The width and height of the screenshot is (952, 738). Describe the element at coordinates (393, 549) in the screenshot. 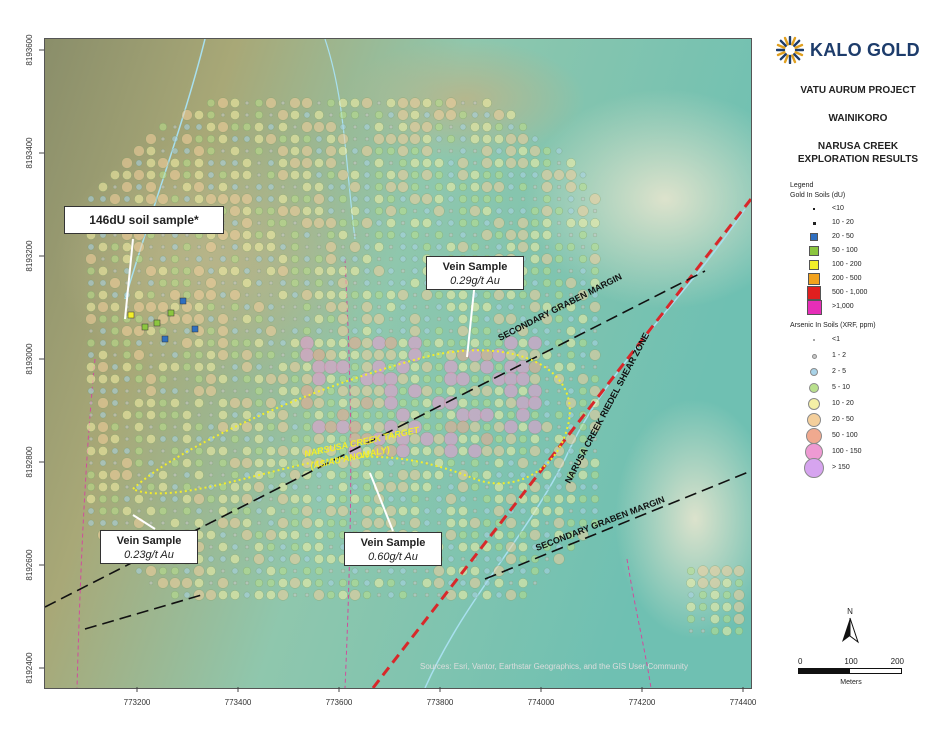

I see `vein-sample-callout-c: Vein Sample 0.60g/t Au` at that location.